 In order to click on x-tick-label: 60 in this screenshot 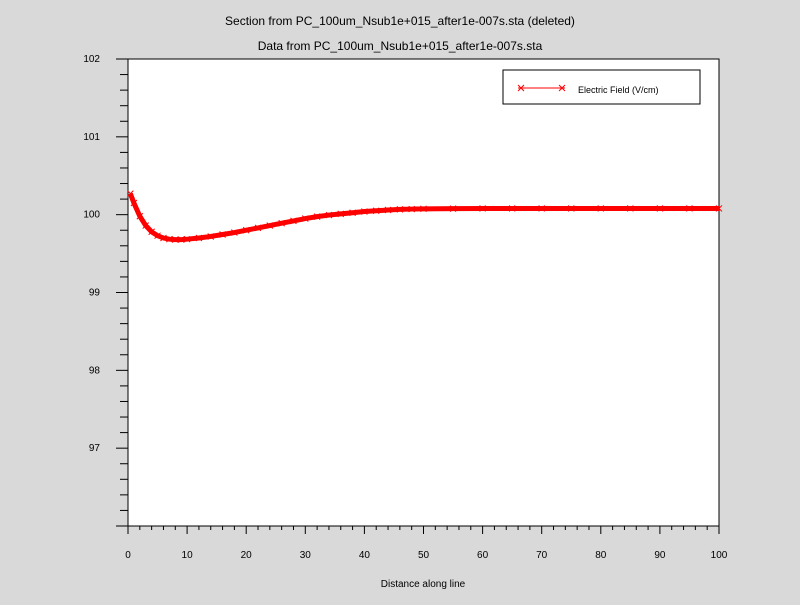, I will do `click(483, 555)`.